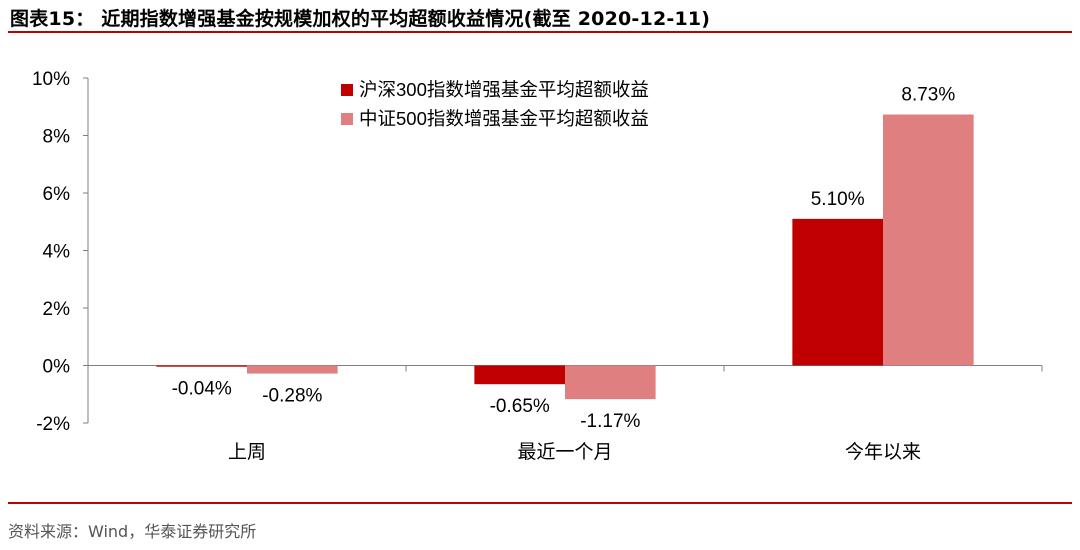 The image size is (1080, 550). What do you see at coordinates (540, 503) in the screenshot?
I see `bottom-rule` at bounding box center [540, 503].